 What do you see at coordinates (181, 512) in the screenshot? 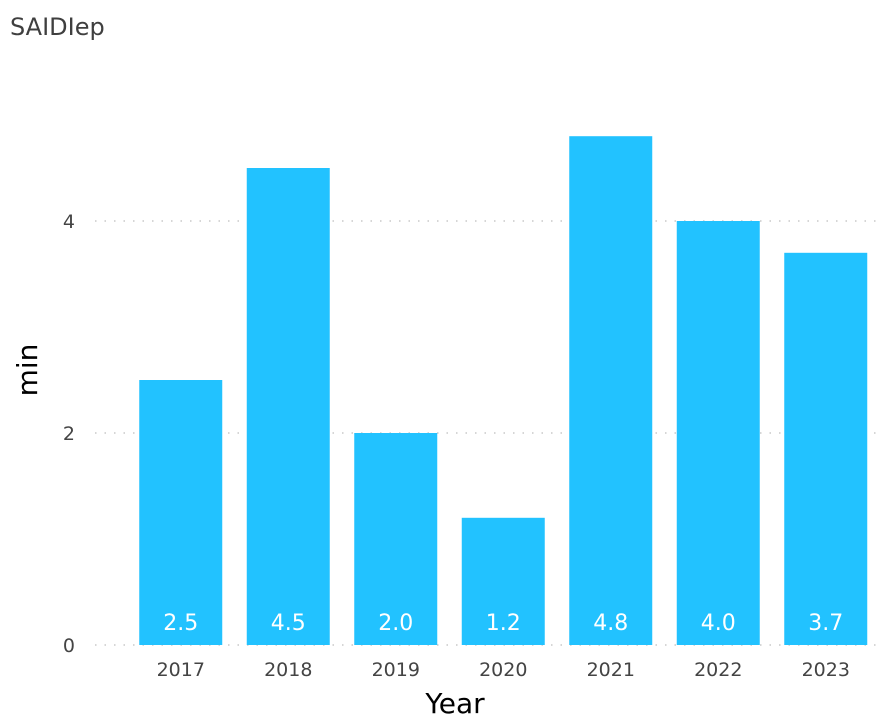
I see `bar-2017` at bounding box center [181, 512].